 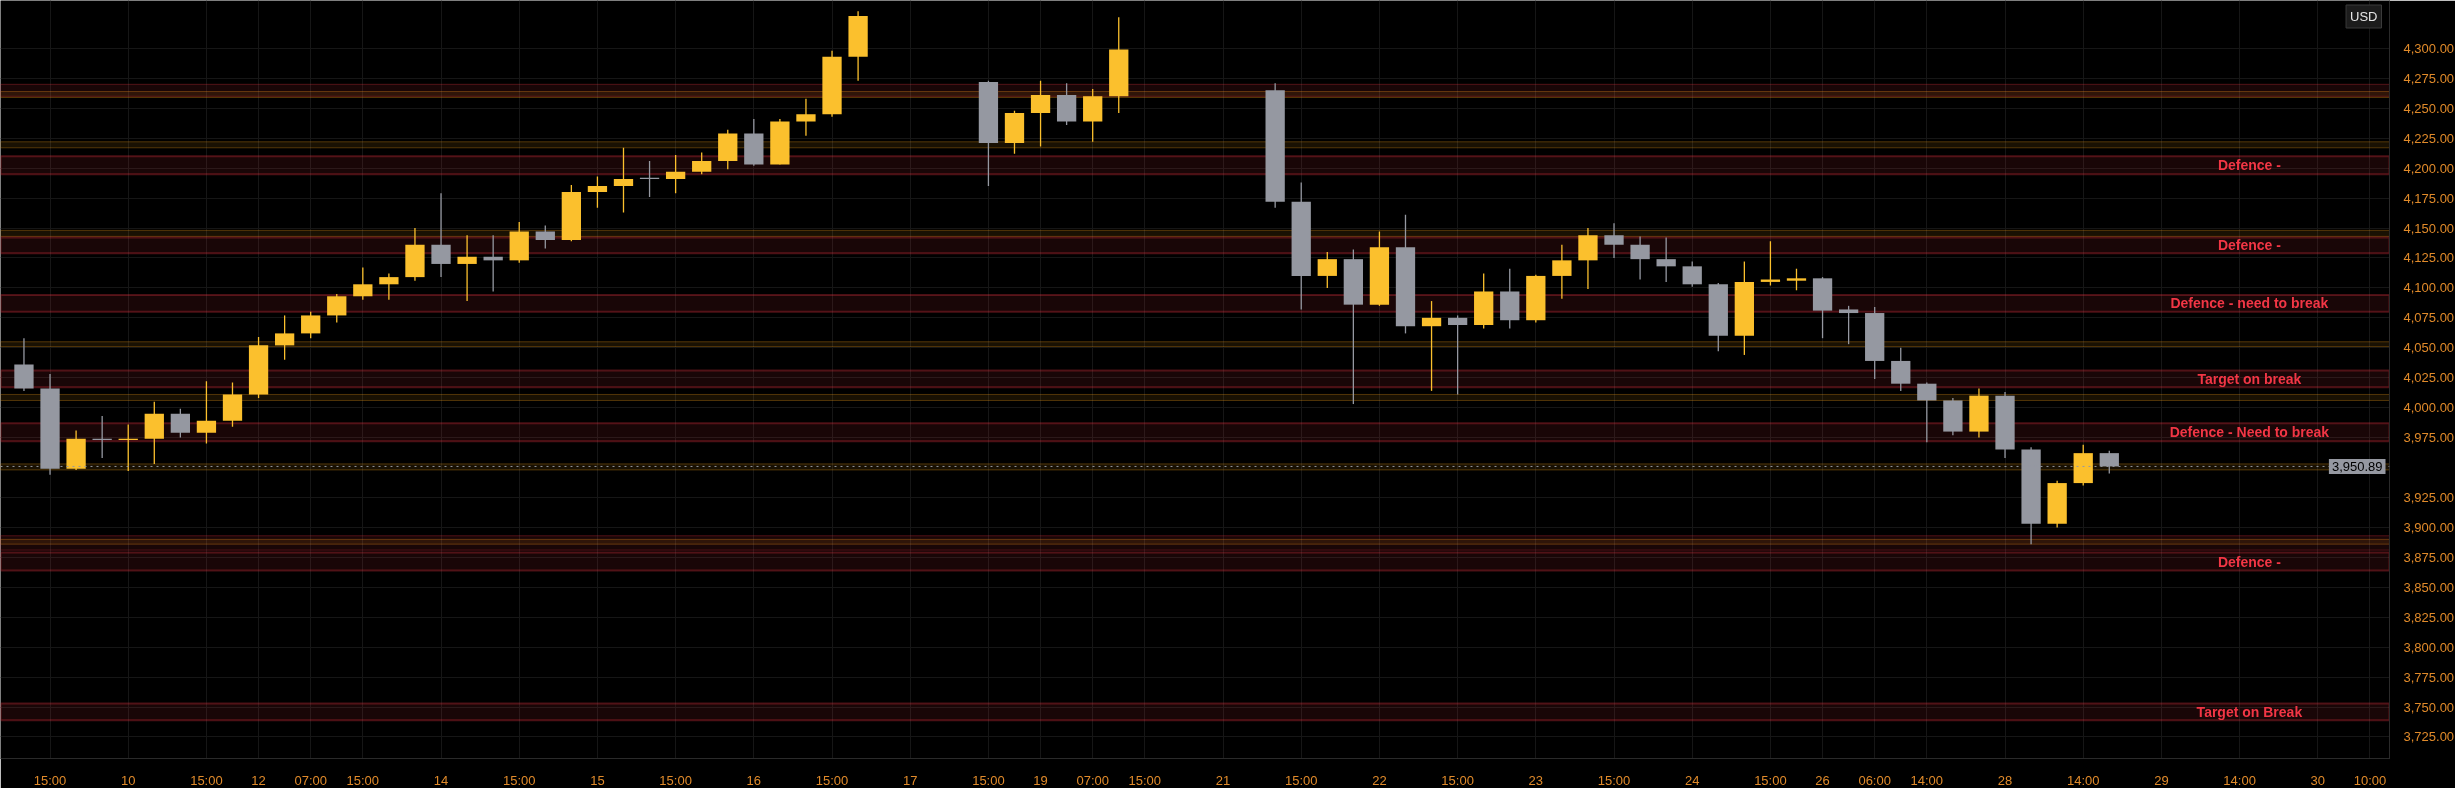 What do you see at coordinates (2364, 16) in the screenshot?
I see `y-axis-title: USD` at bounding box center [2364, 16].